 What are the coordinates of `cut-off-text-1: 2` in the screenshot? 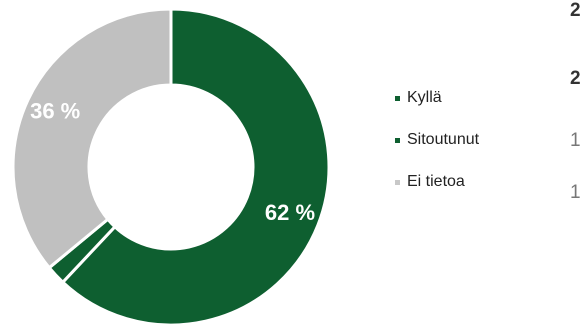 It's located at (575, 10).